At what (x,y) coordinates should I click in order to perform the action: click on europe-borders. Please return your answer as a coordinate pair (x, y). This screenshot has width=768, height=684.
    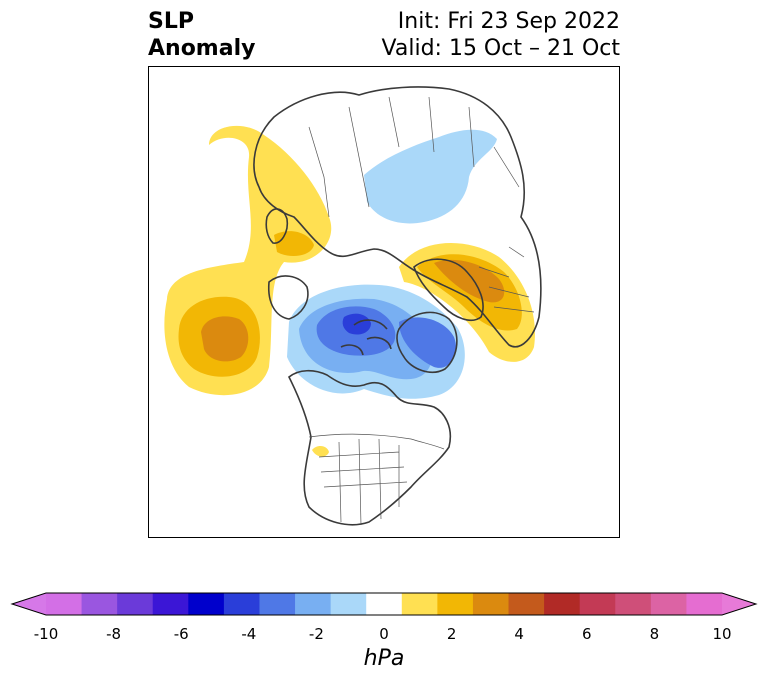
    Looking at the image, I should click on (506, 279).